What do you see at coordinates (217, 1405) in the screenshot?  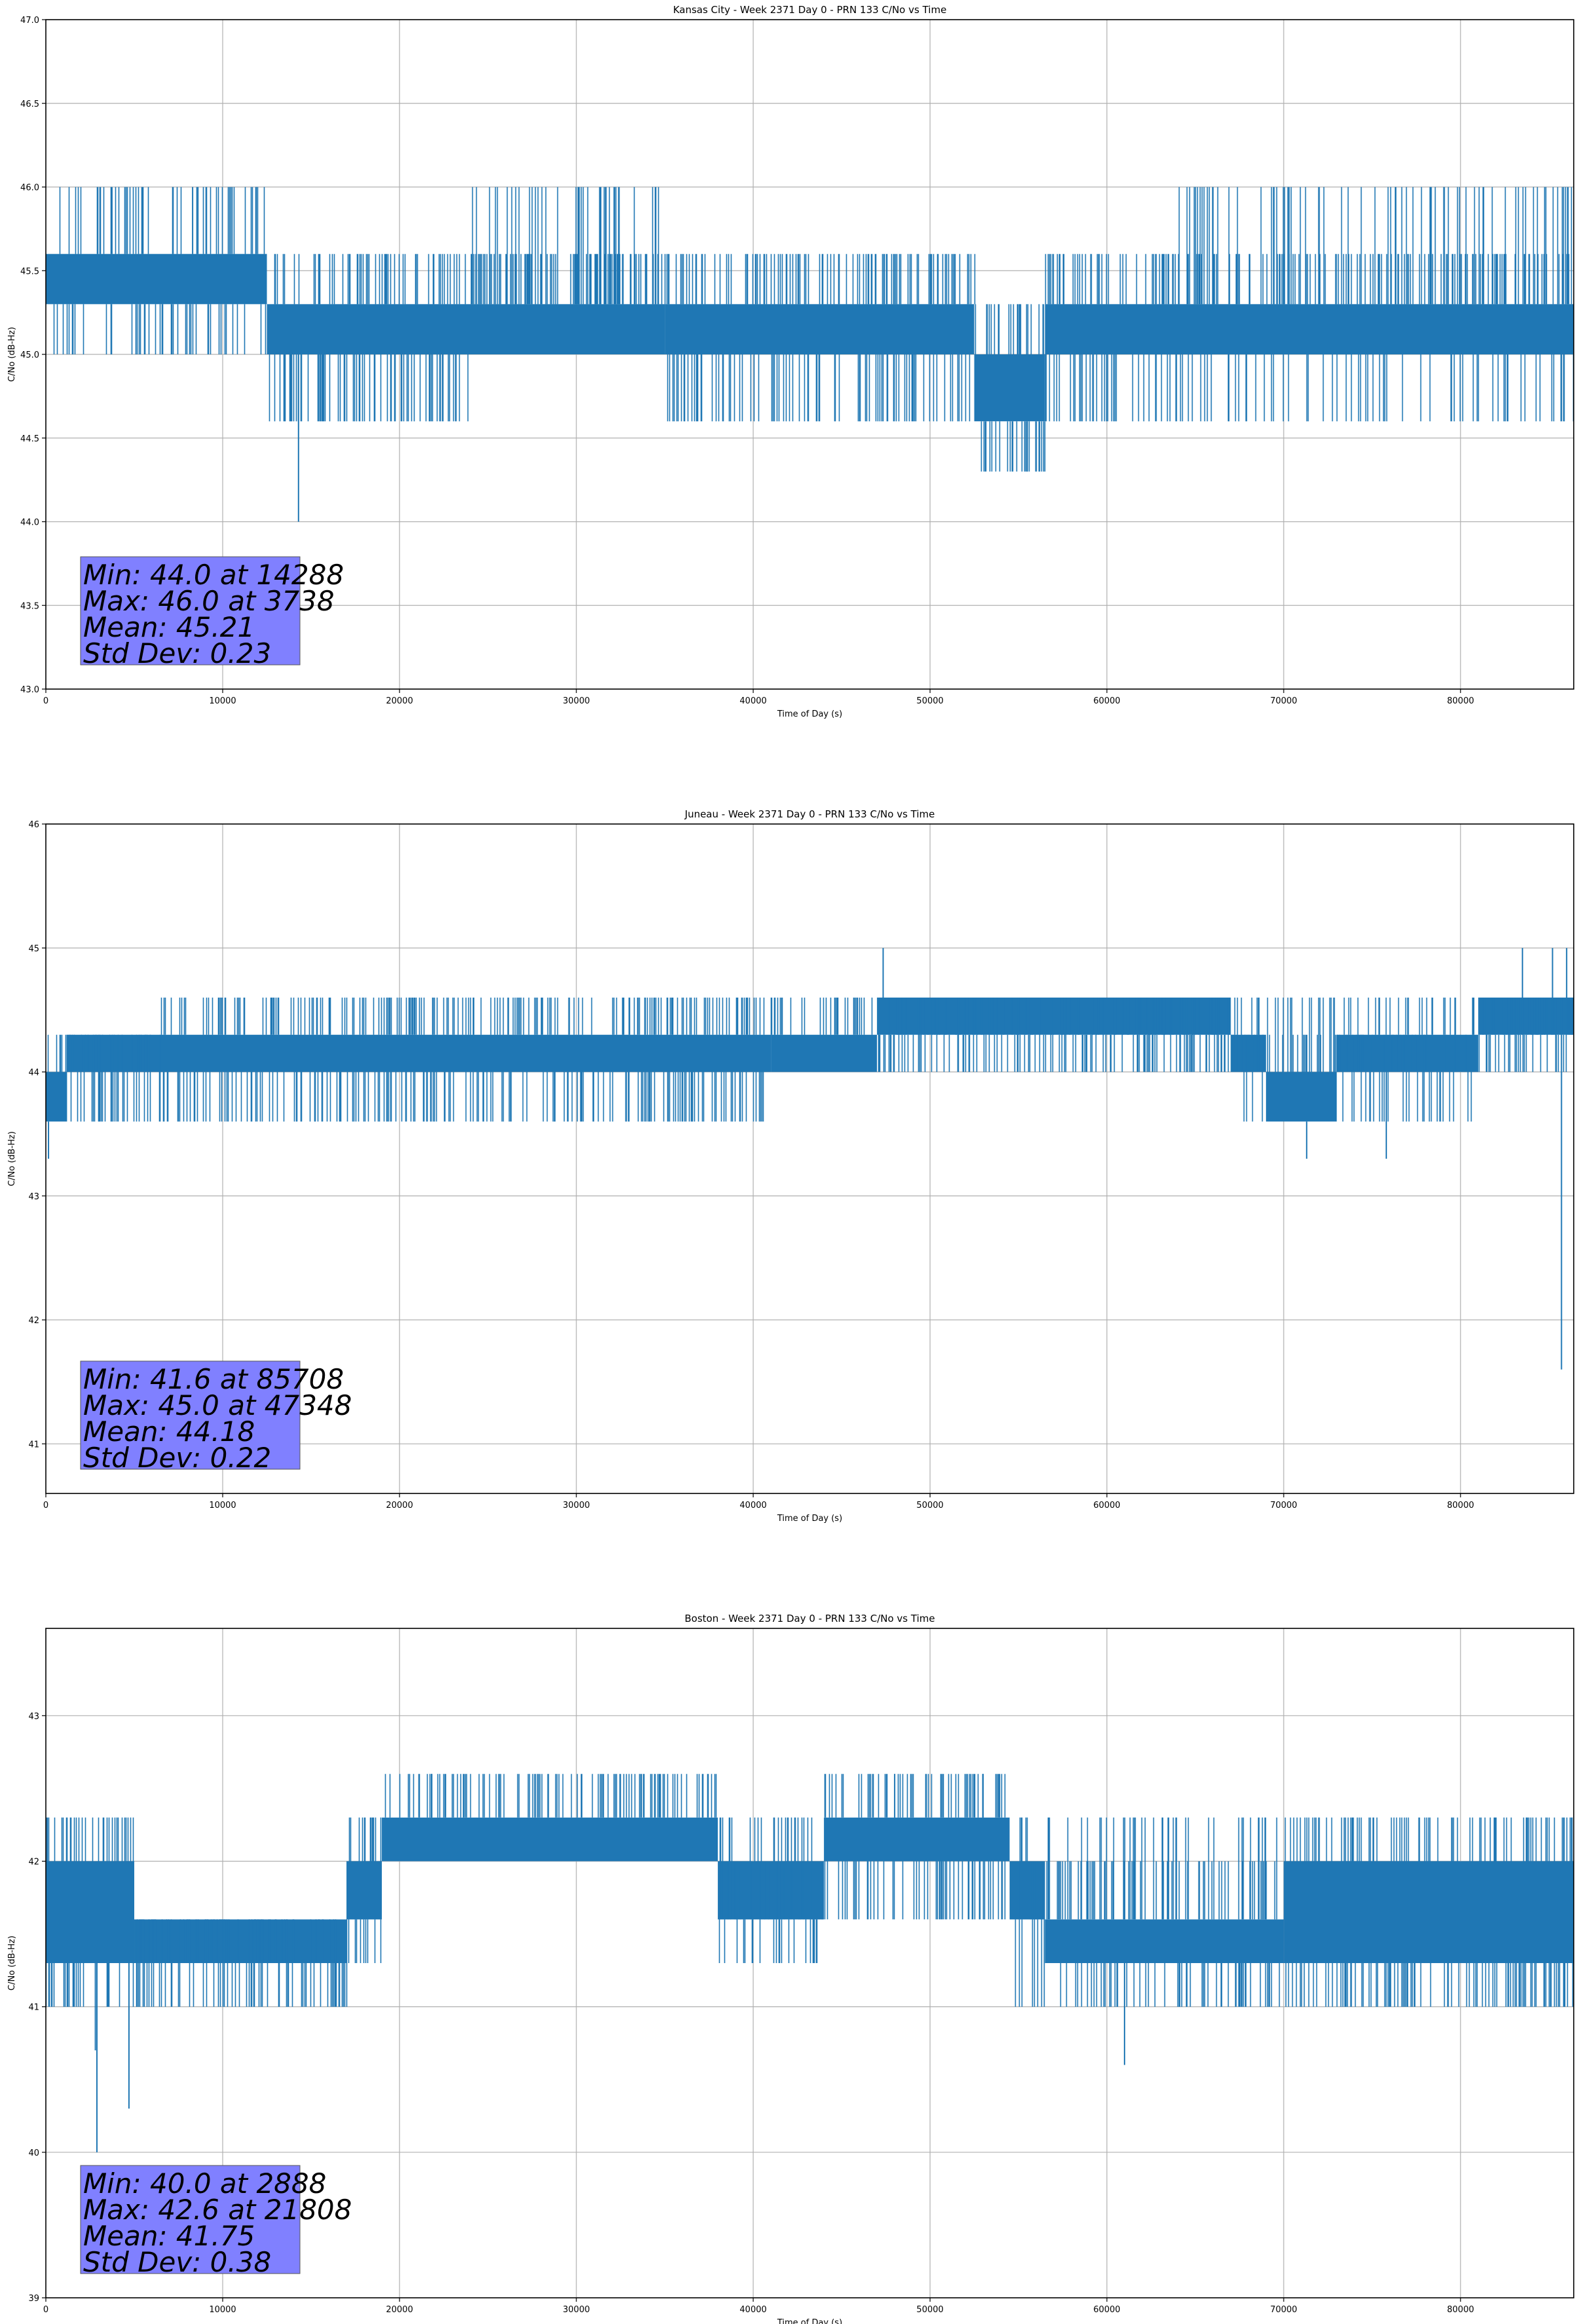 I see `stats-max: Max: 45.0 at 47348` at bounding box center [217, 1405].